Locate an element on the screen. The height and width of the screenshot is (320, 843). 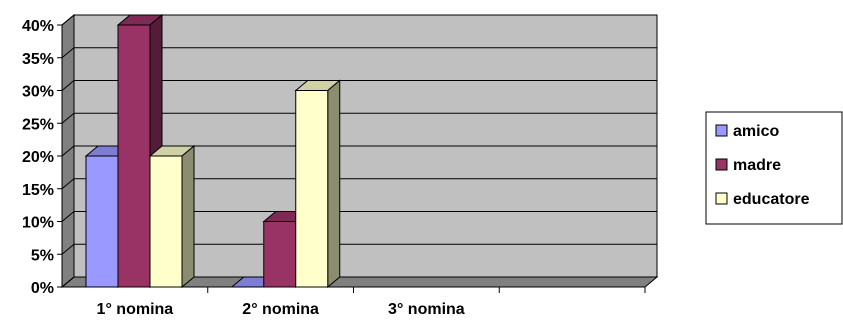
y-tick-label: 20% is located at coordinates (38, 157).